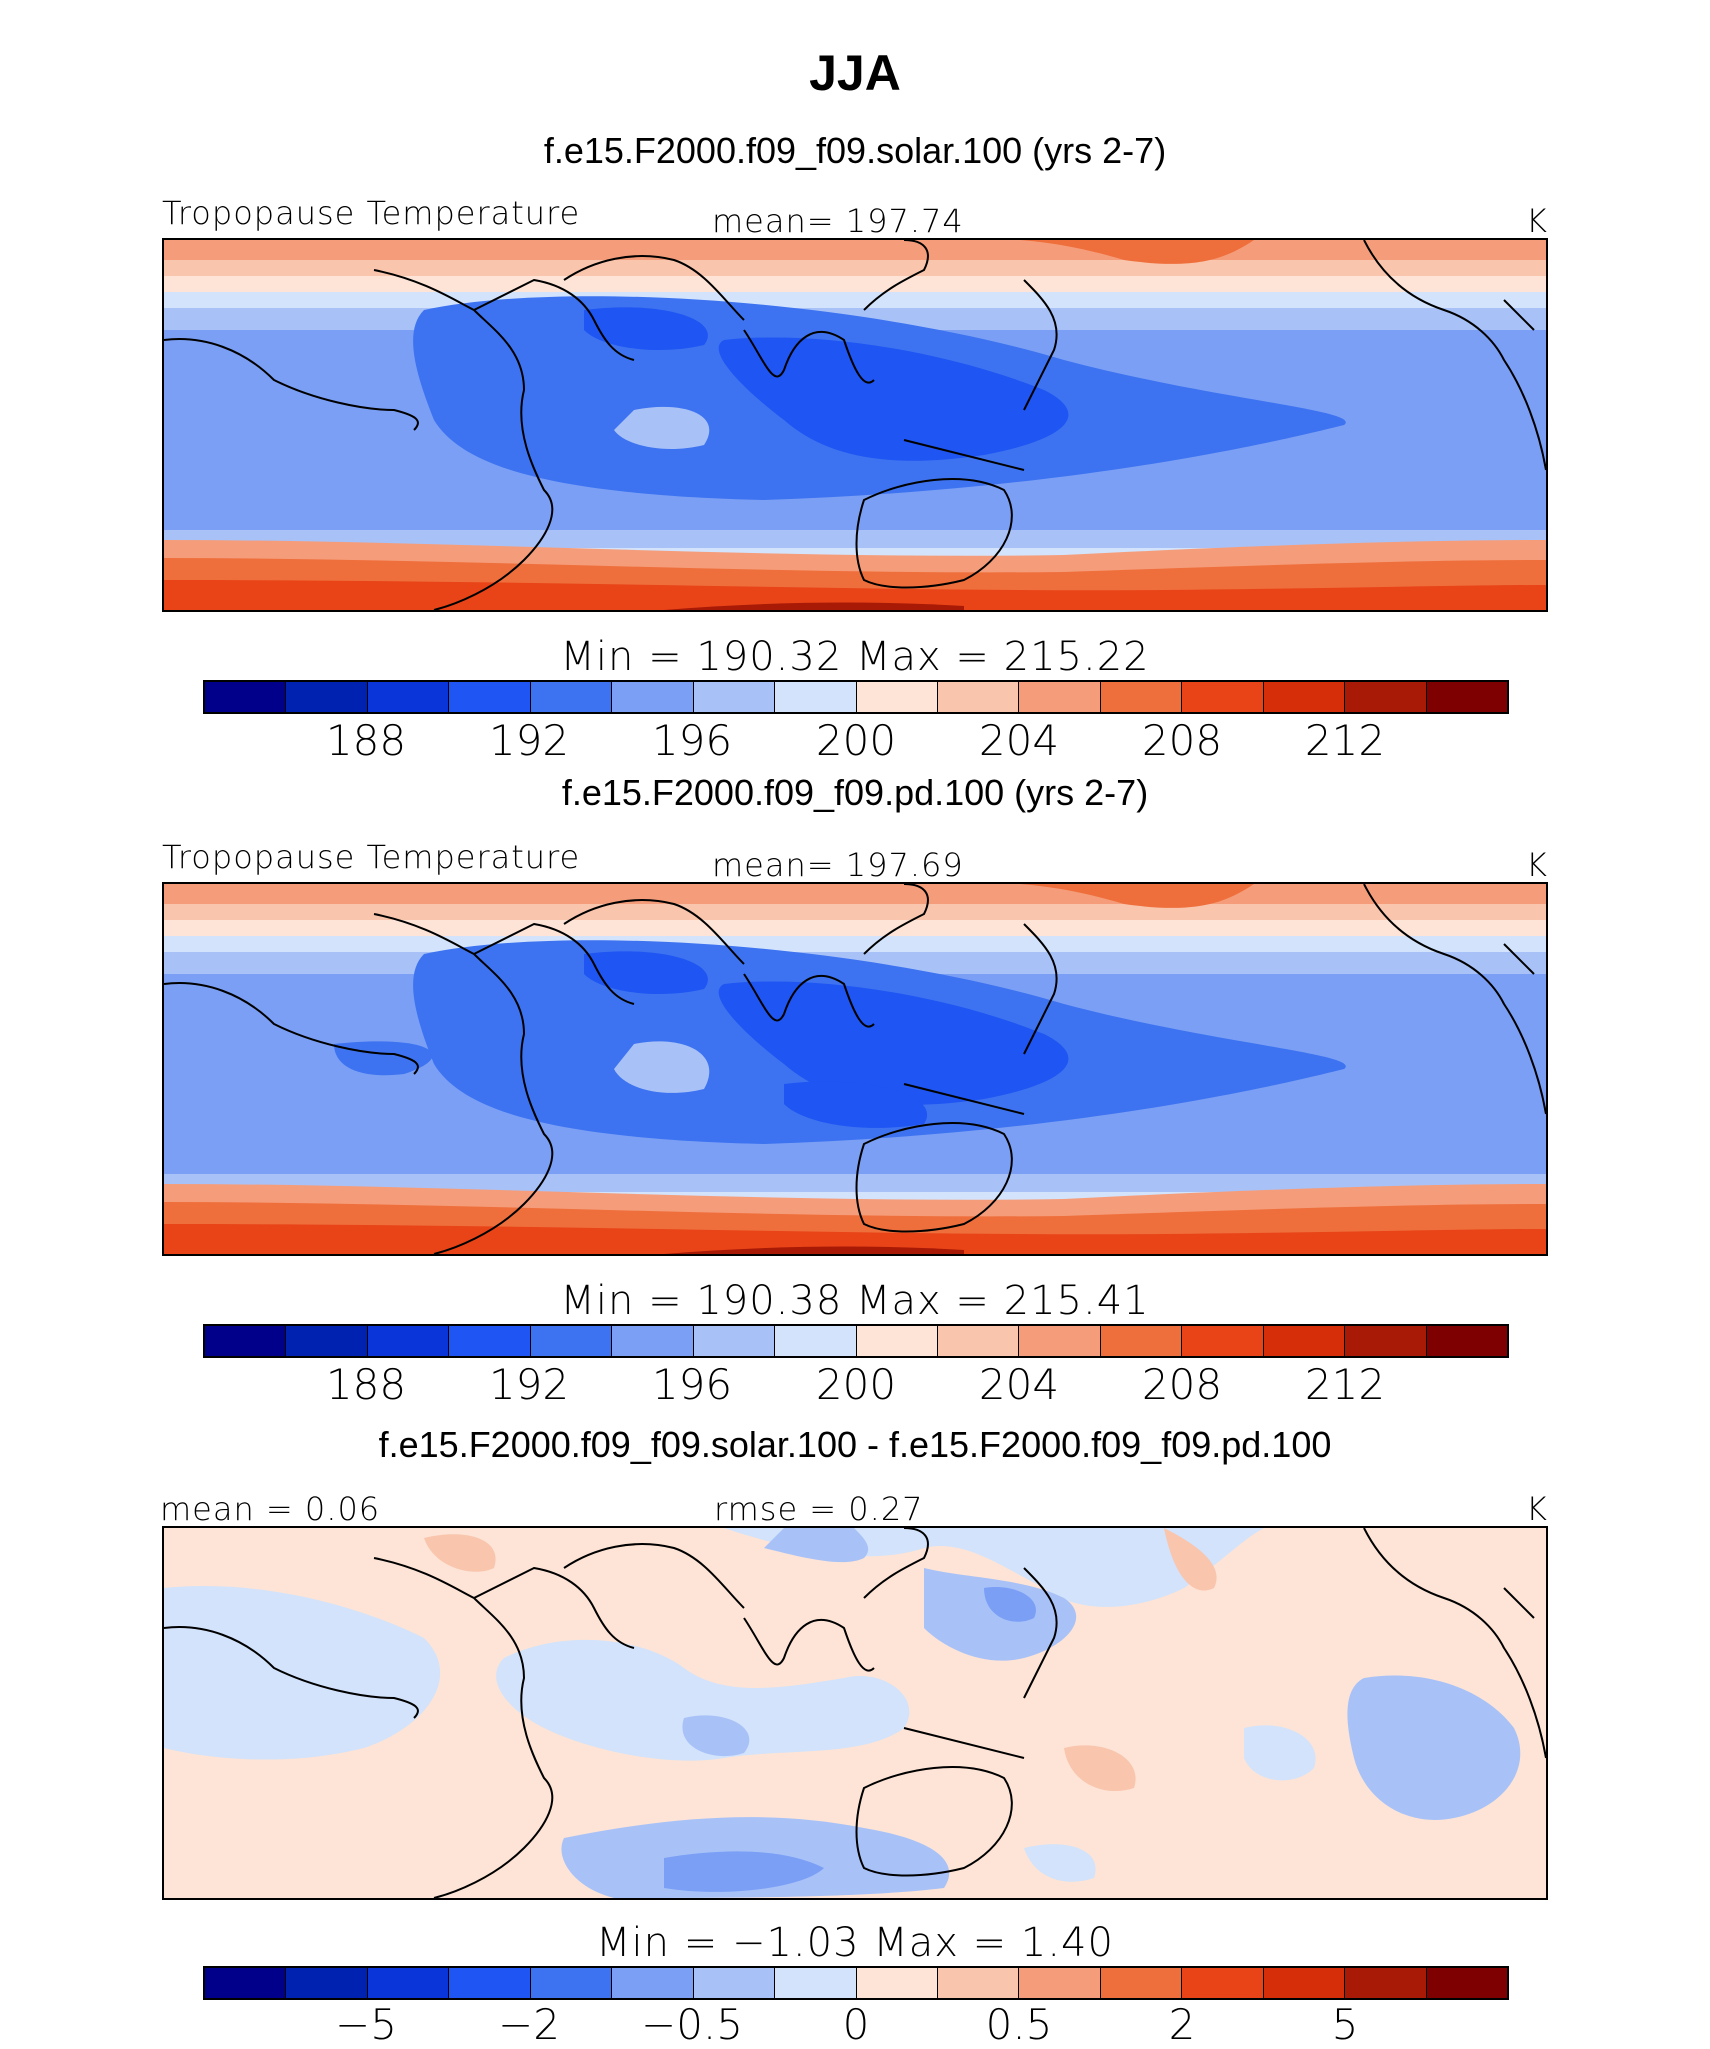  Describe the element at coordinates (1537, 221) in the screenshot. I see `panel-1-units-label: K` at that location.